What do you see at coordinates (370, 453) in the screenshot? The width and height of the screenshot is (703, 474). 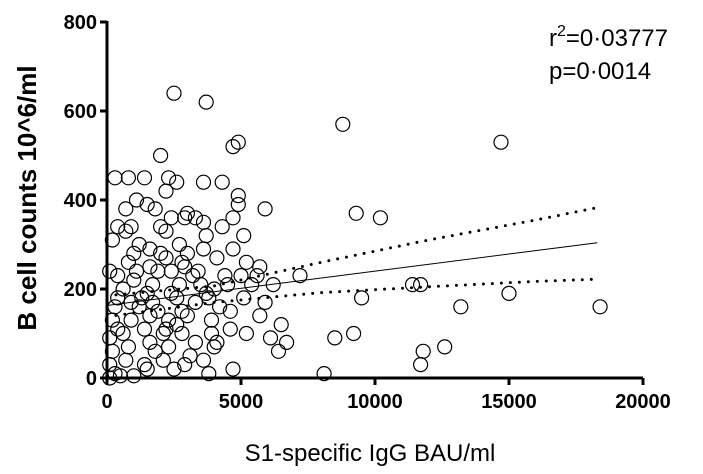 I see `x-axis-title: S1-specific IgG BAU/ml` at bounding box center [370, 453].